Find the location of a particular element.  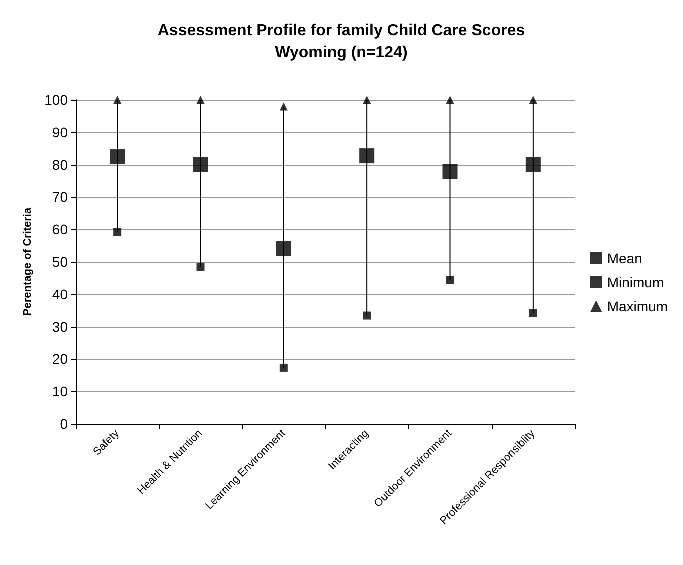

y-tick-label: 70 is located at coordinates (60, 197).